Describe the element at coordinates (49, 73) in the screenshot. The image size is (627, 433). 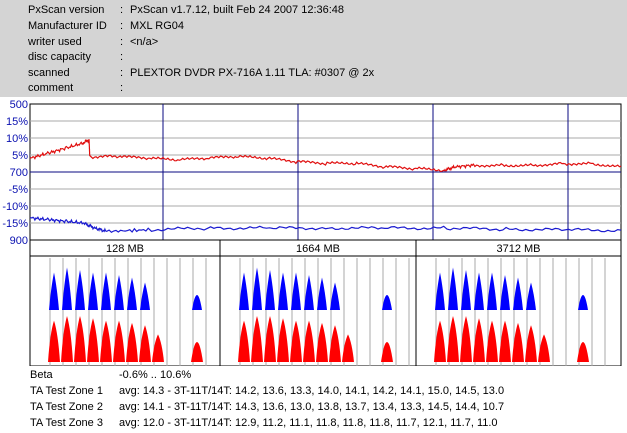
I see `info-key: scanned` at that location.